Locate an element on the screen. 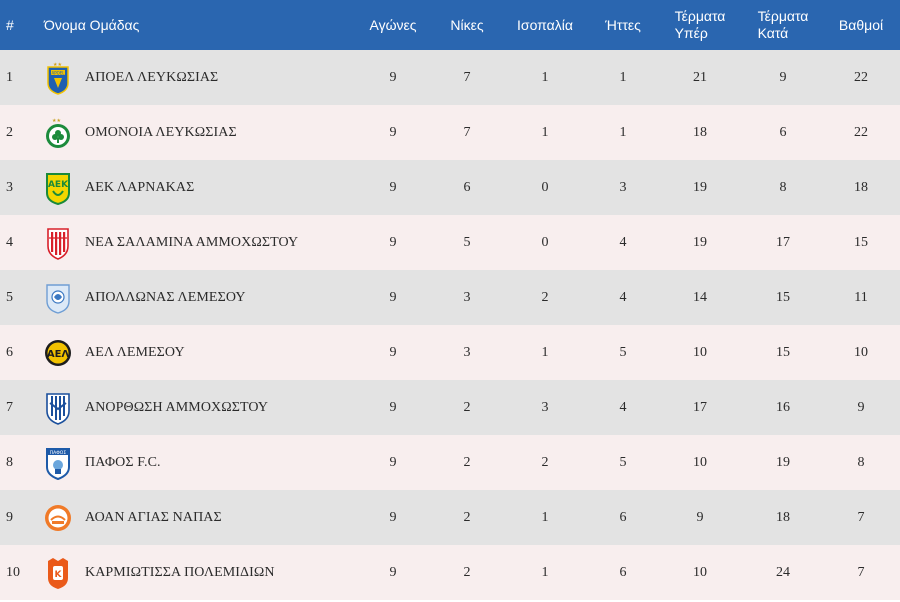  team-name: ΠΑΦΟΣ F.C. is located at coordinates (123, 462).